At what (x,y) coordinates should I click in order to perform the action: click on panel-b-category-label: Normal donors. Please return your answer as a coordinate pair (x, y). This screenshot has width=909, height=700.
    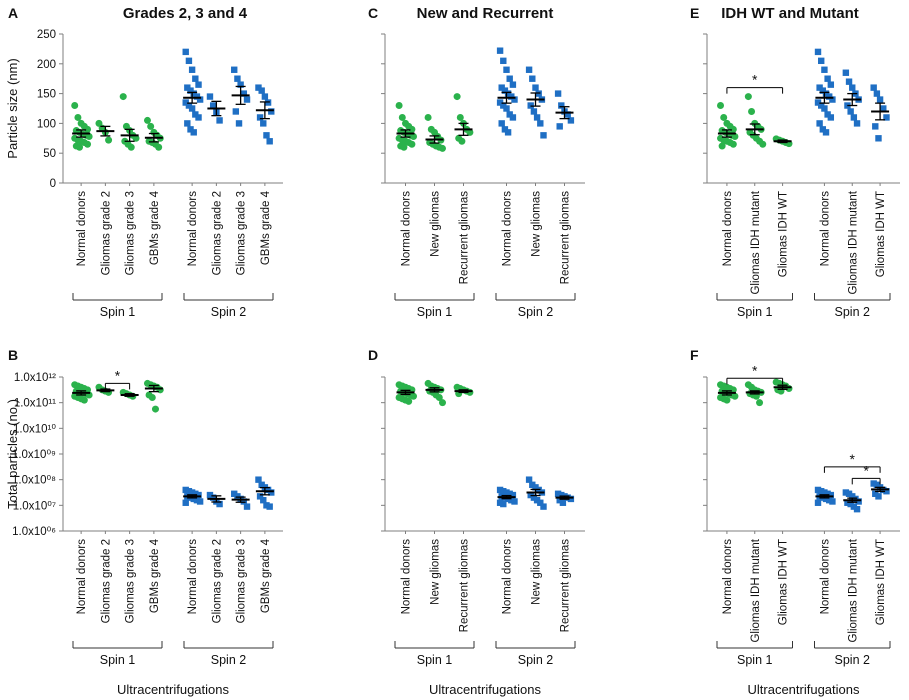
    Looking at the image, I should click on (193, 577).